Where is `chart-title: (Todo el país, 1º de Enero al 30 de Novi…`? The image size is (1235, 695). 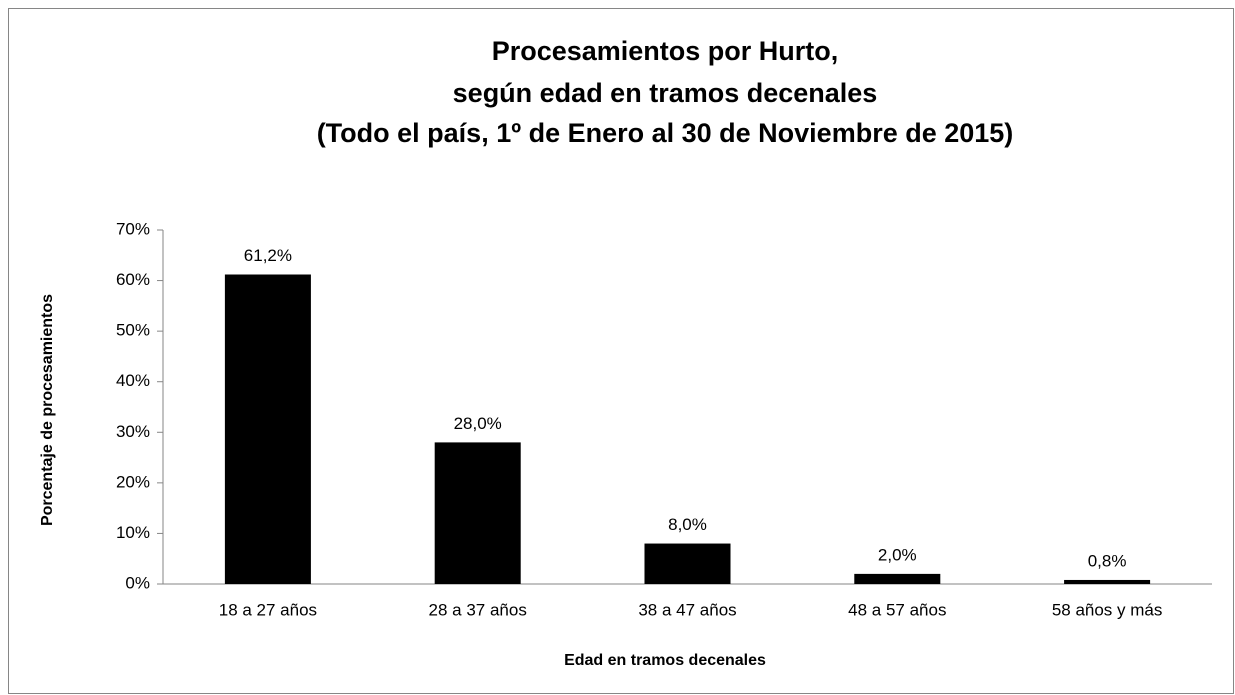 chart-title: (Todo el país, 1º de Enero al 30 de Novi… is located at coordinates (665, 133).